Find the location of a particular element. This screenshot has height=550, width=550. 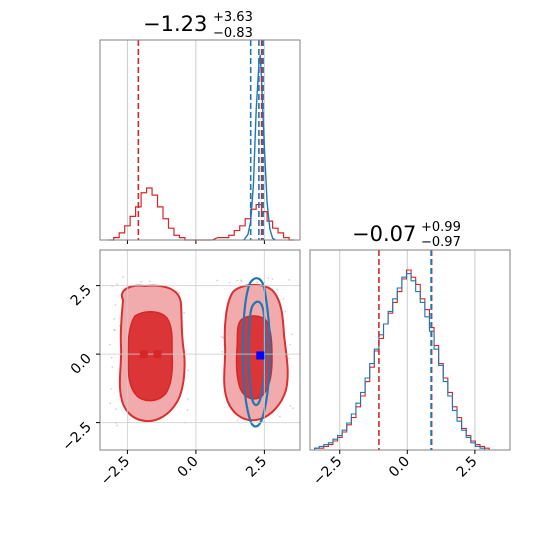

right-panel-frame is located at coordinates (410, 350).